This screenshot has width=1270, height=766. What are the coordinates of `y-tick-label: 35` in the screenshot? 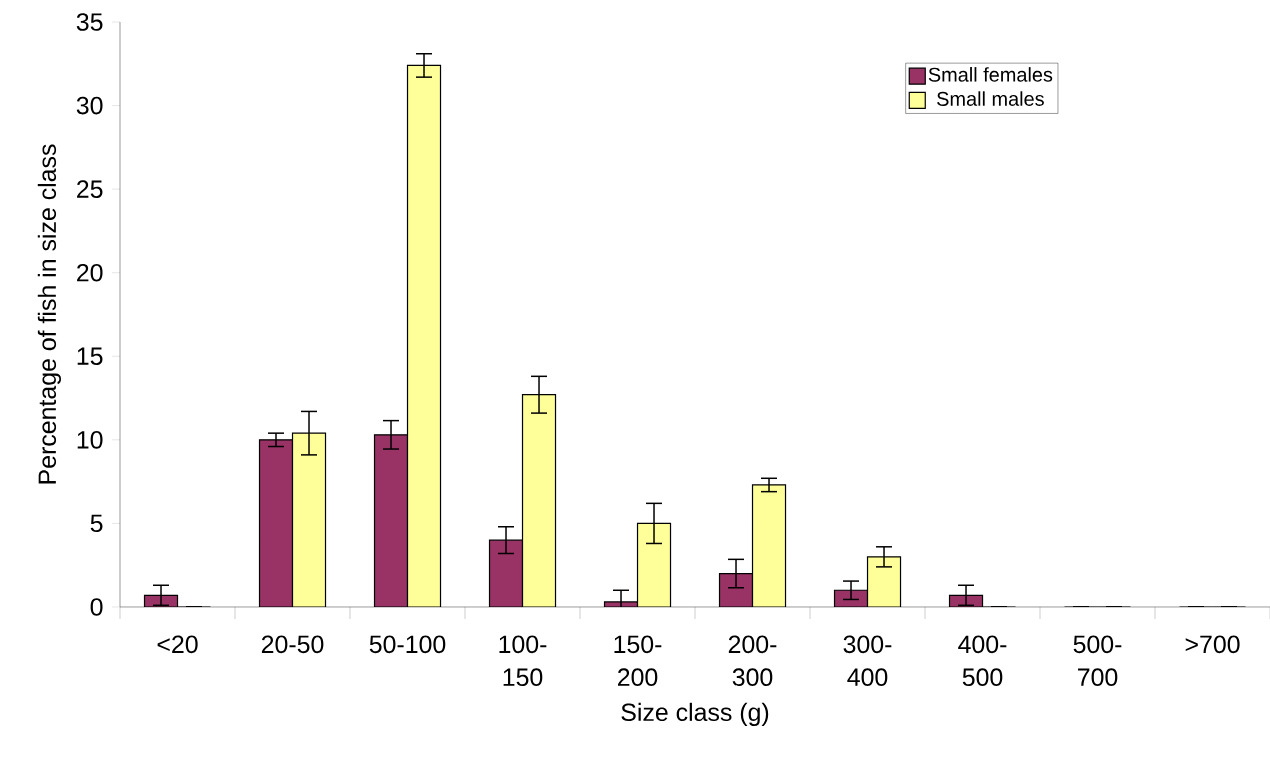 It's located at (89, 22).